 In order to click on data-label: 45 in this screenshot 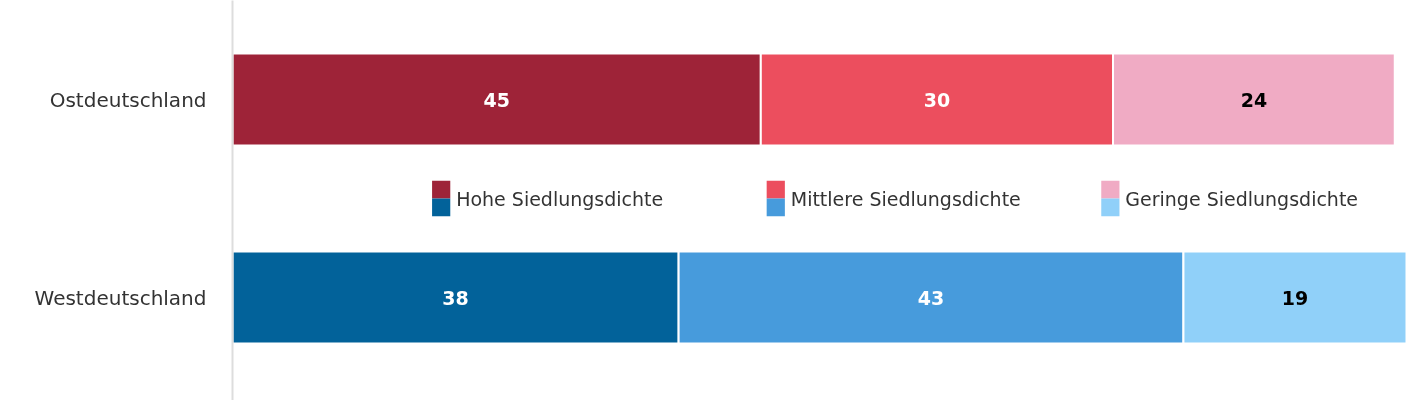, I will do `click(496, 99)`.